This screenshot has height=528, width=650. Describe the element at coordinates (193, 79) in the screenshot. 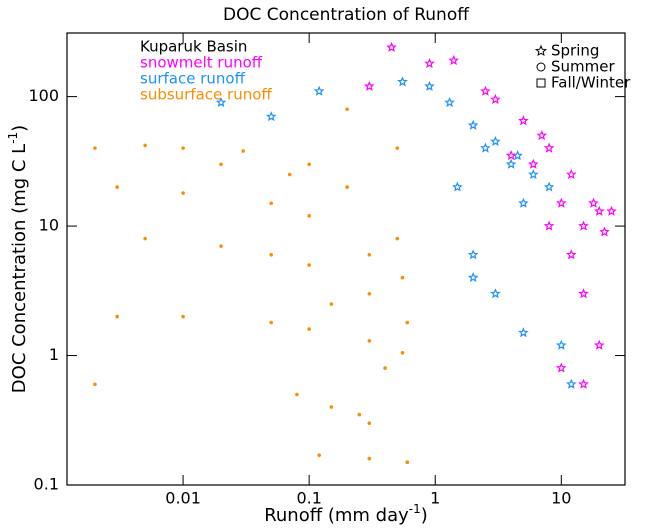

I see `legend-entry: surface runoff` at that location.